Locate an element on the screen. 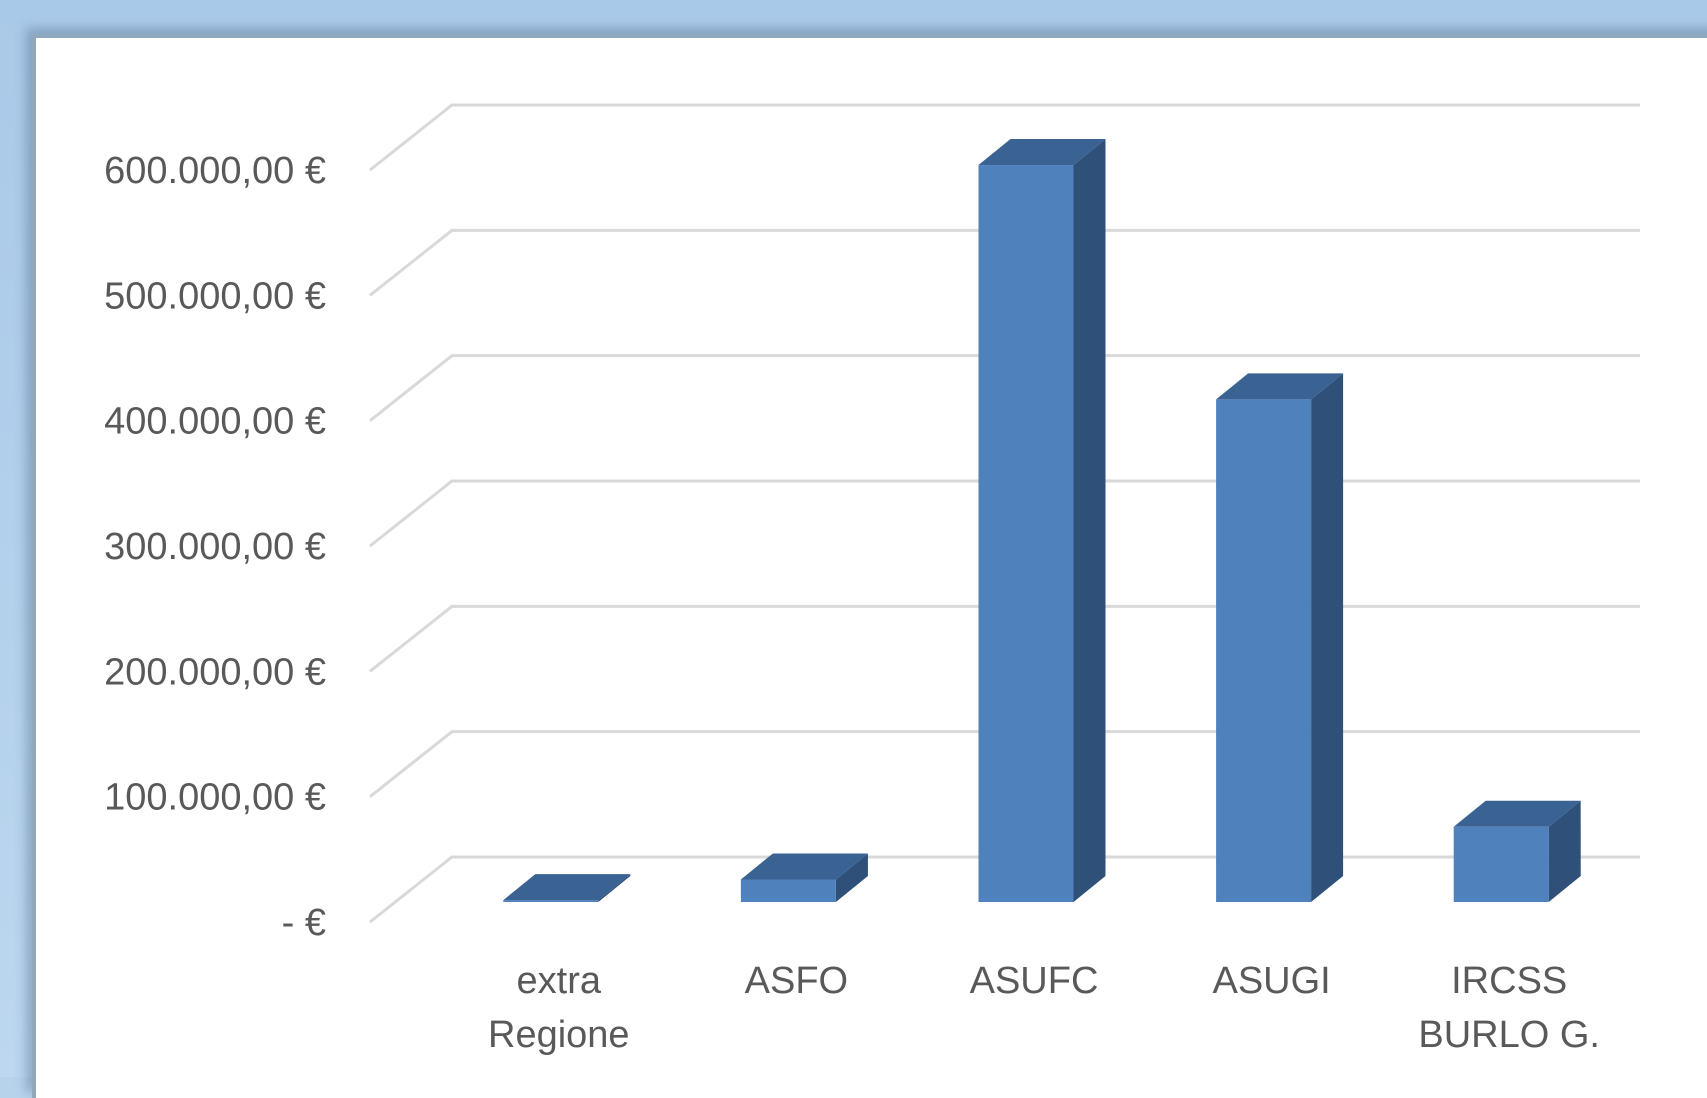 This screenshot has height=1098, width=1707. y-tick-label: 400.000,00 € is located at coordinates (215, 422).